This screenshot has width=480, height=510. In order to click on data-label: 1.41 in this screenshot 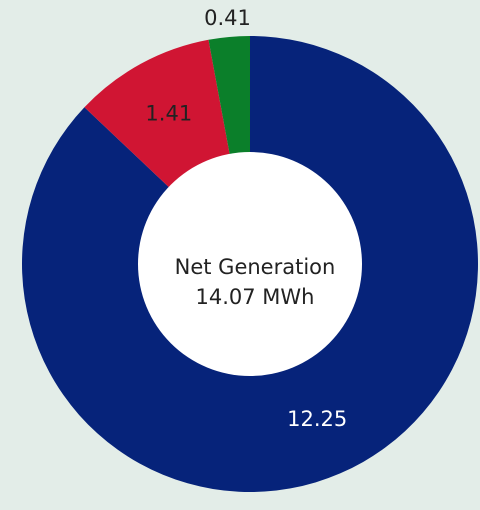, I will do `click(168, 114)`.